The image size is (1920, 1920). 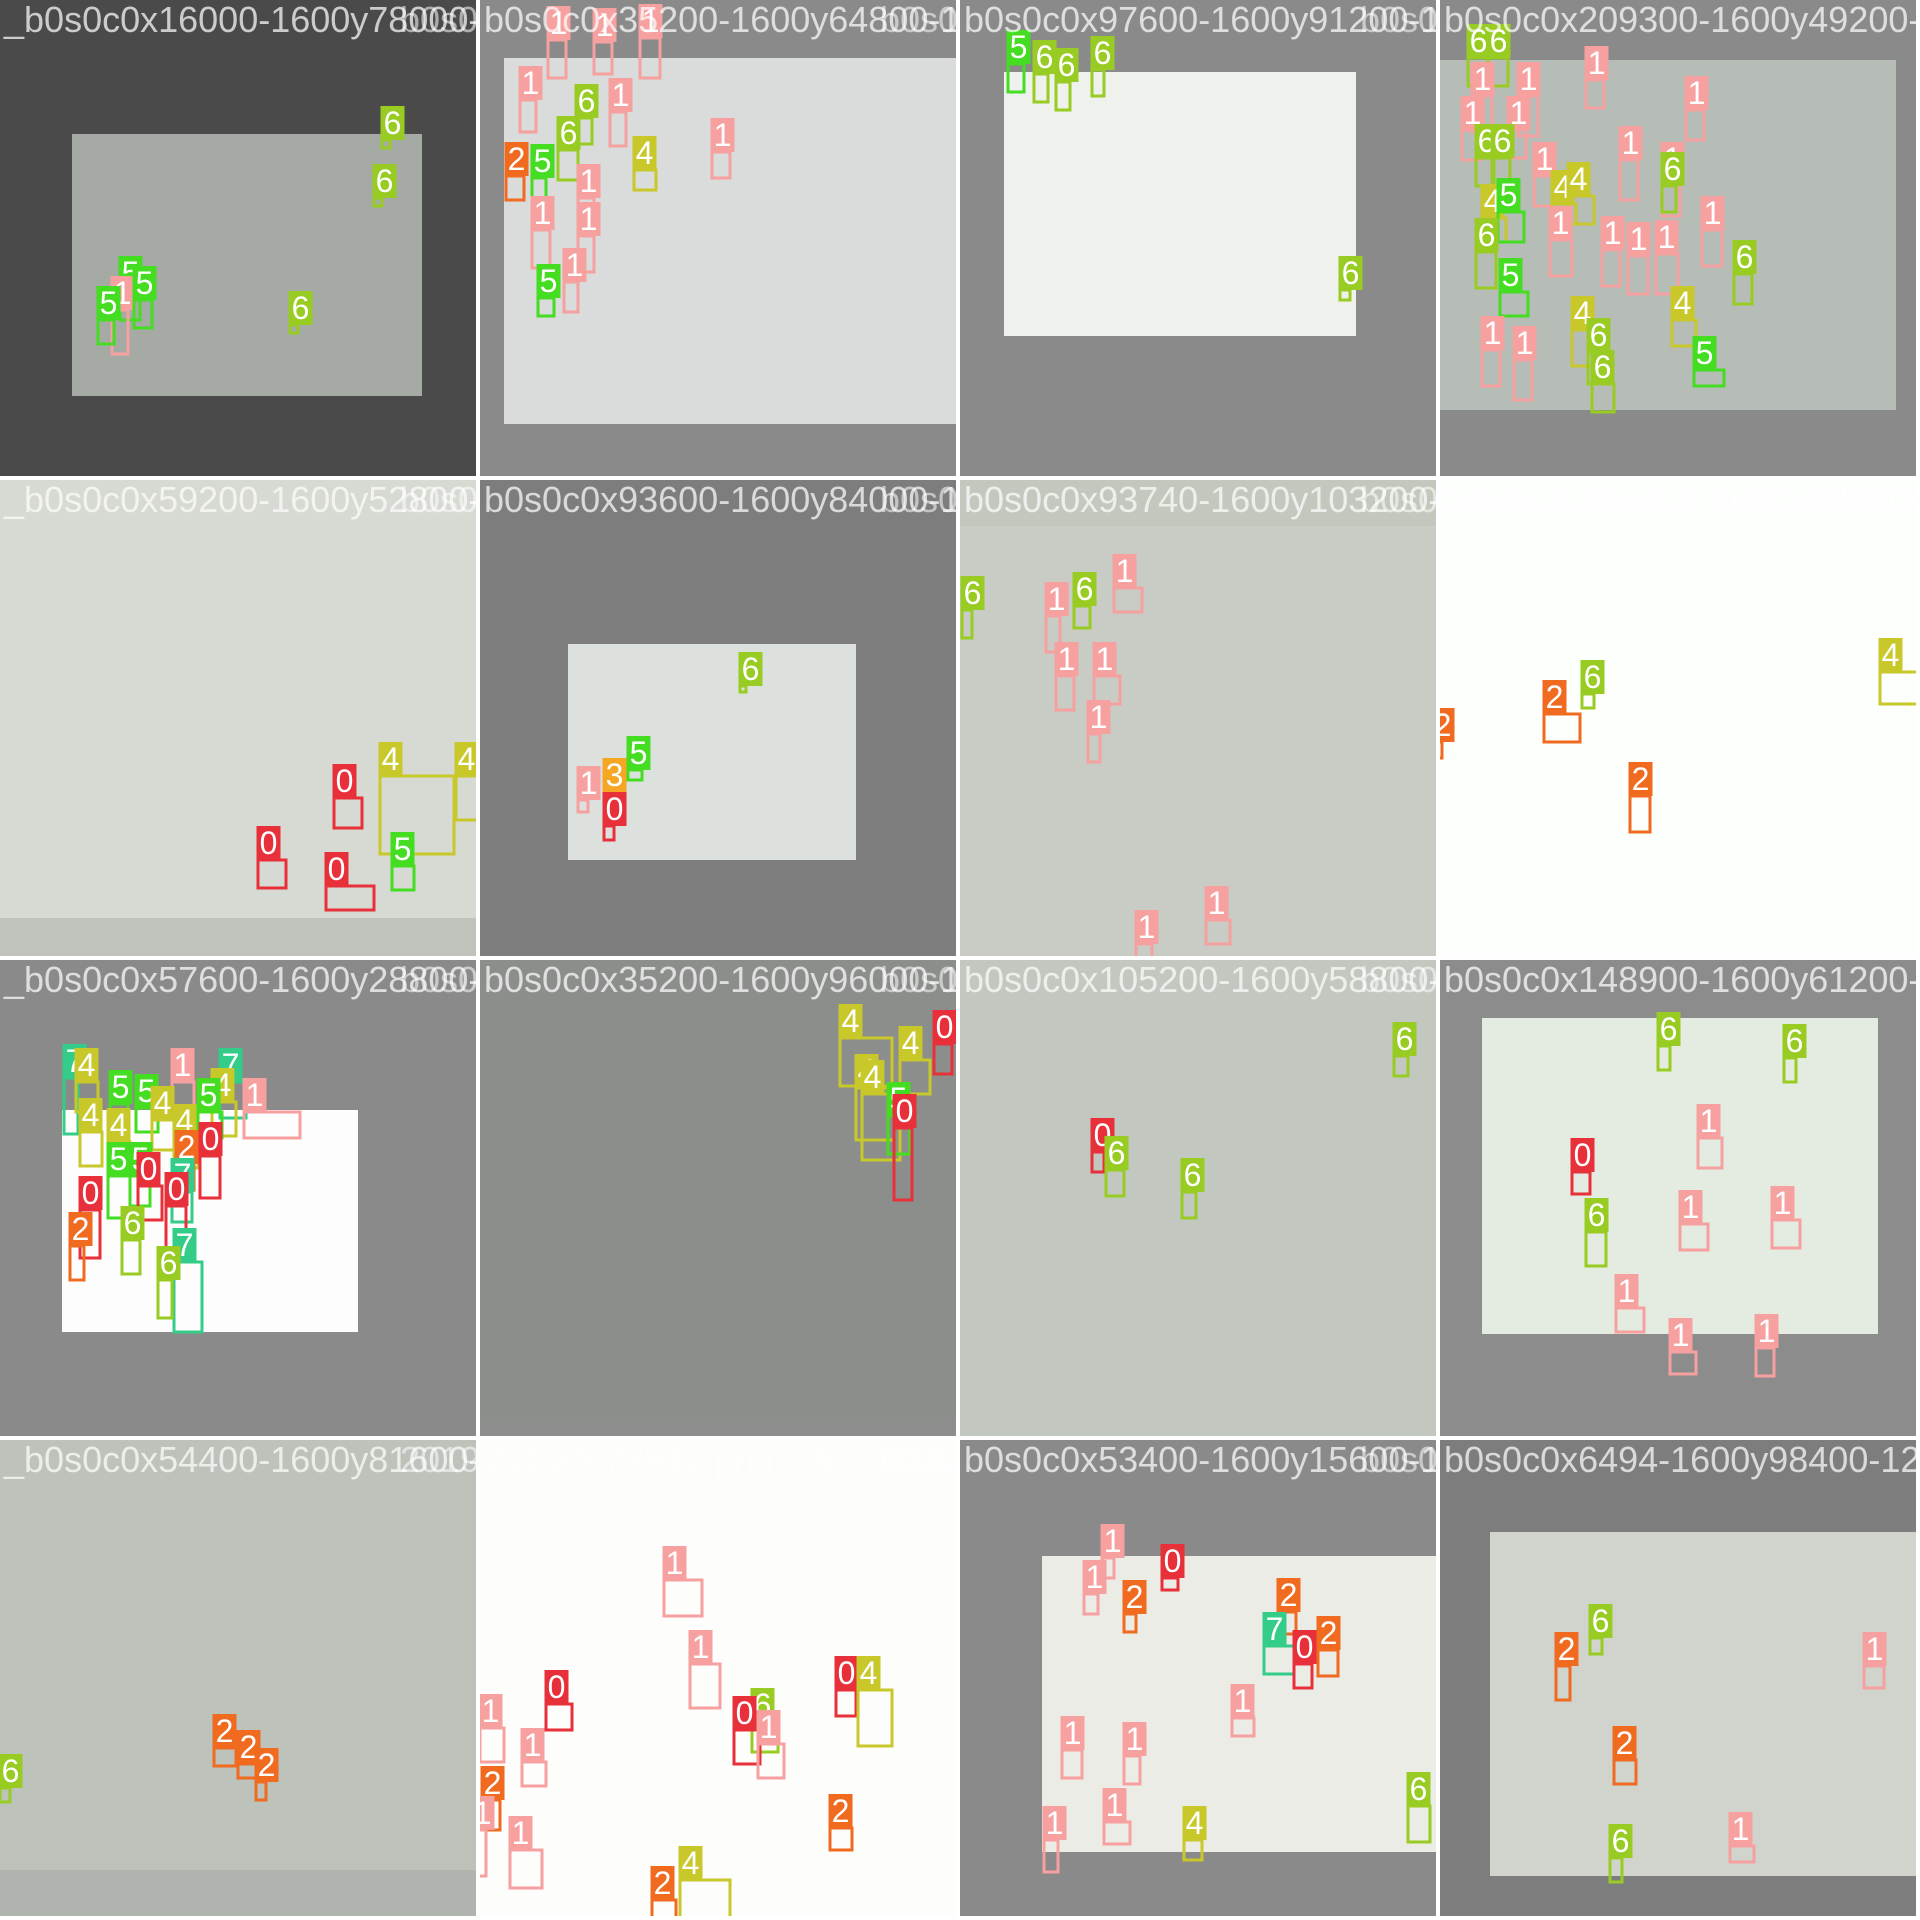 I want to click on tile-14-box-0-label: 1, so click(x=1113, y=1541).